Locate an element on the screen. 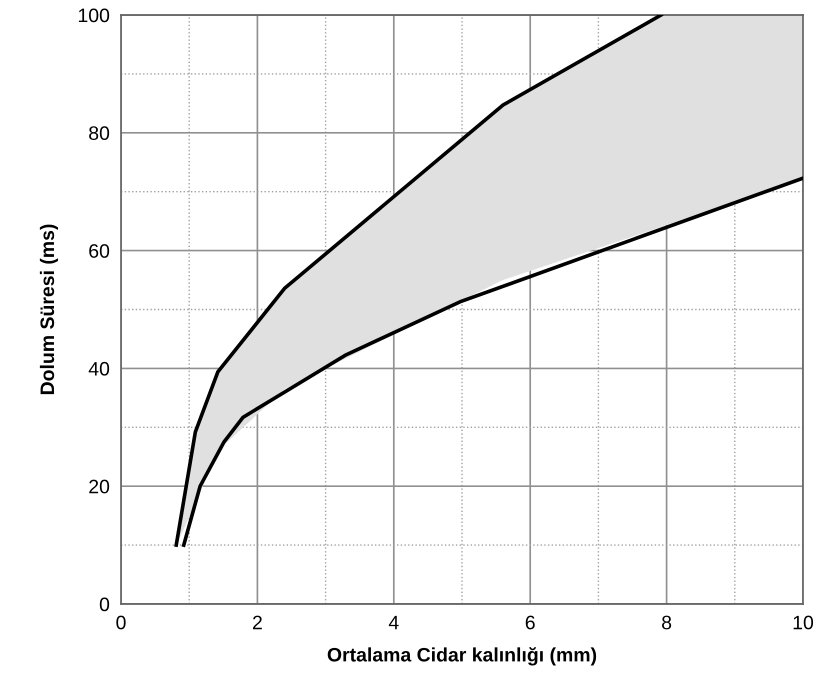  x-tick-label: 8 is located at coordinates (667, 623).